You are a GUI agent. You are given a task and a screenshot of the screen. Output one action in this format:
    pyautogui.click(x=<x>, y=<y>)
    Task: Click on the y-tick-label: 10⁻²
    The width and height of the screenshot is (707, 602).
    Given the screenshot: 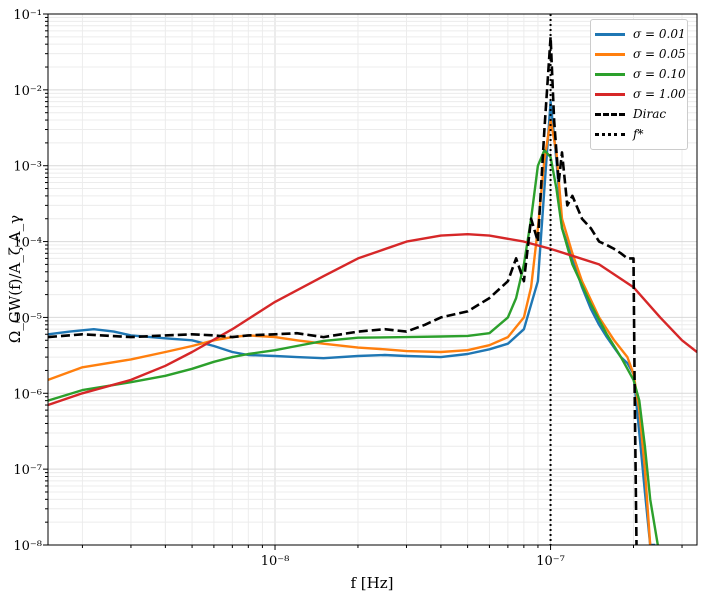 What is the action you would take?
    pyautogui.click(x=27, y=91)
    